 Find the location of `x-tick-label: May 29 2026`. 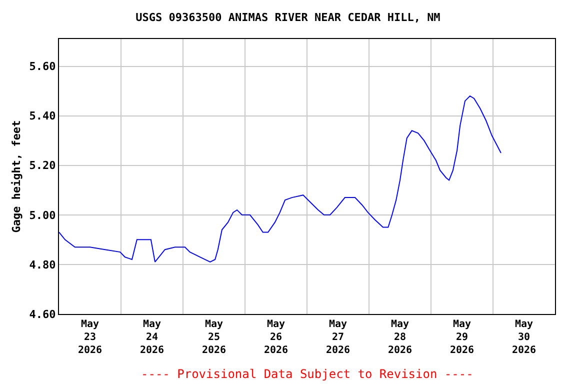

x-tick-label: May 29 2026 is located at coordinates (462, 337).